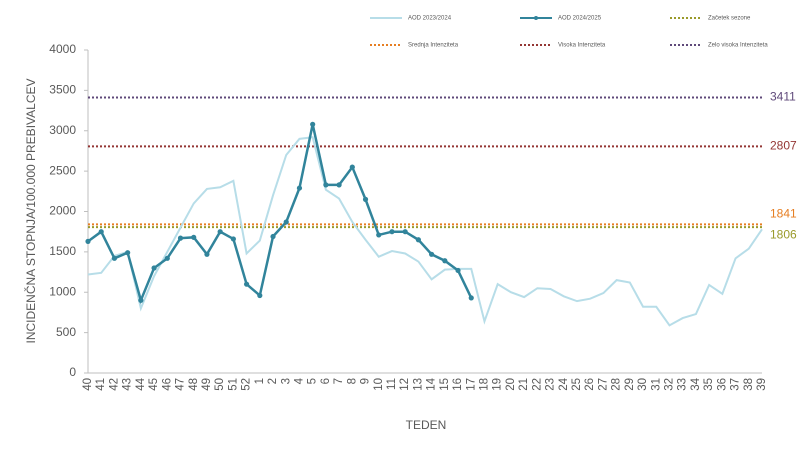 This screenshot has width=807, height=469. Describe the element at coordinates (577, 384) in the screenshot. I see `x-tick-label: 25` at that location.